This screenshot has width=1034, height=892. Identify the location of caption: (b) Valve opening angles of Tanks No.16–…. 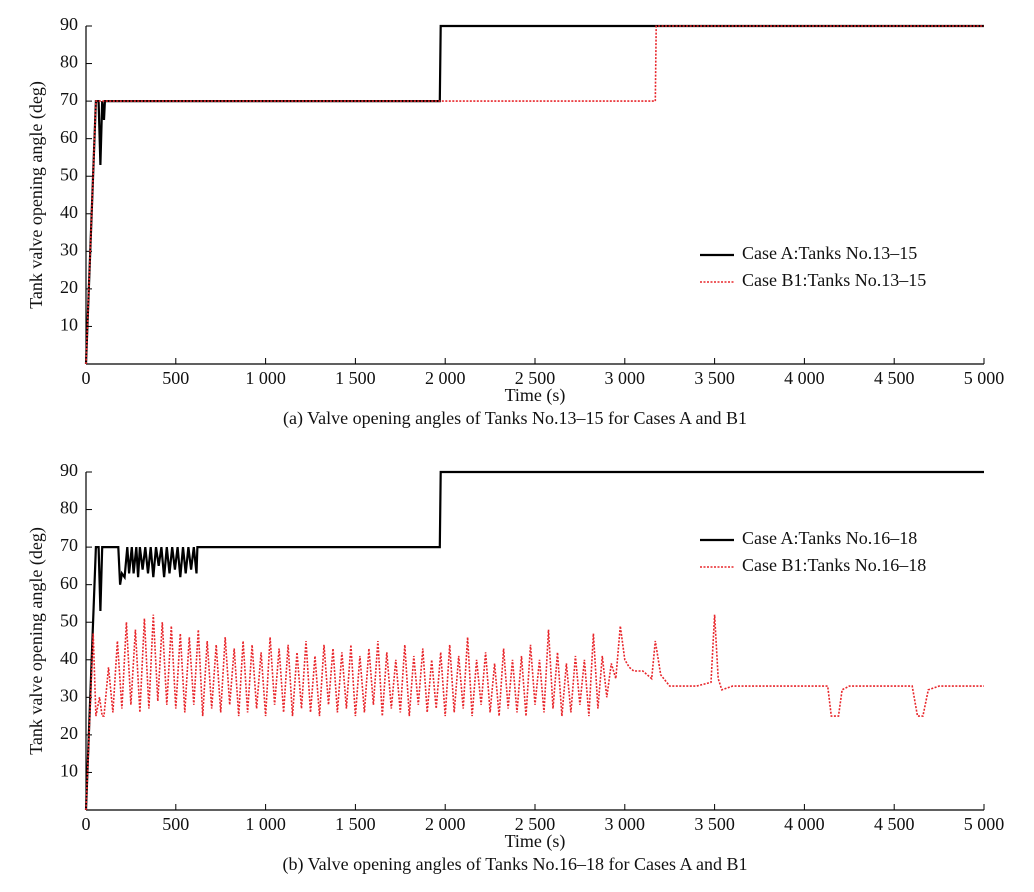
(514, 864).